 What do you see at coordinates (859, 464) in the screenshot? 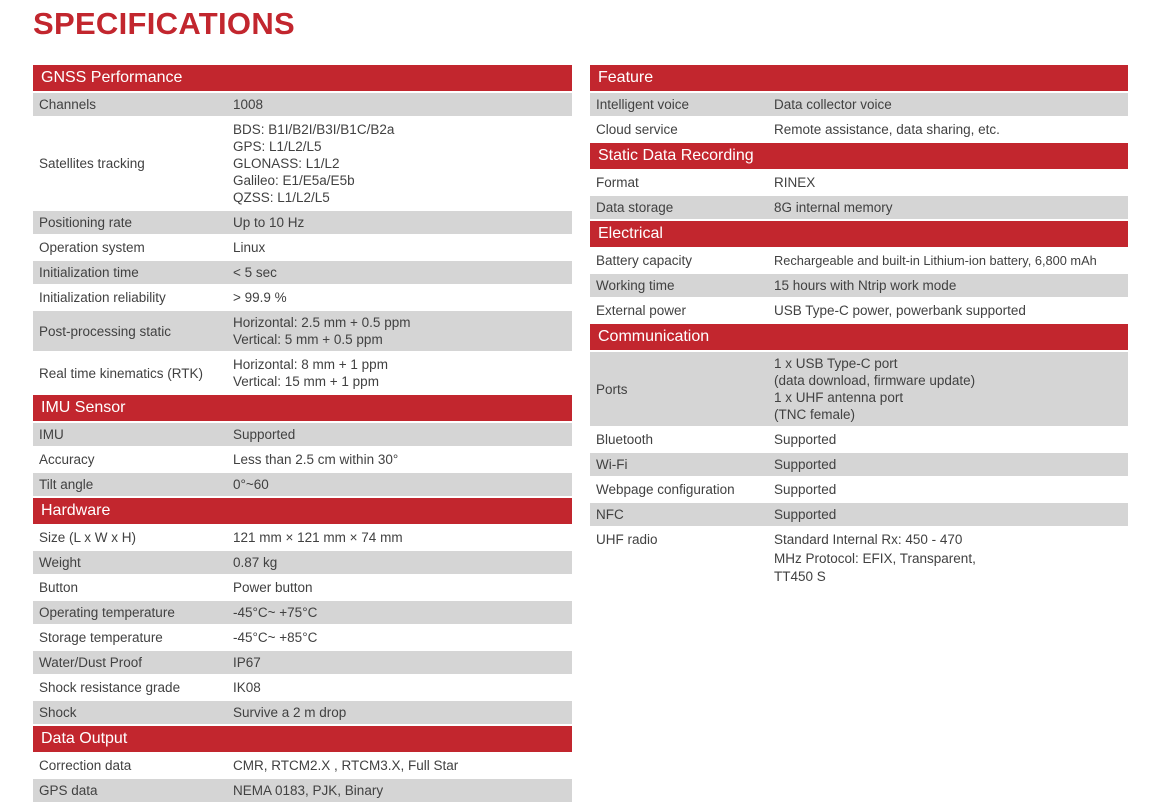
I see `row-wifi: Wi-Fi Supported` at bounding box center [859, 464].